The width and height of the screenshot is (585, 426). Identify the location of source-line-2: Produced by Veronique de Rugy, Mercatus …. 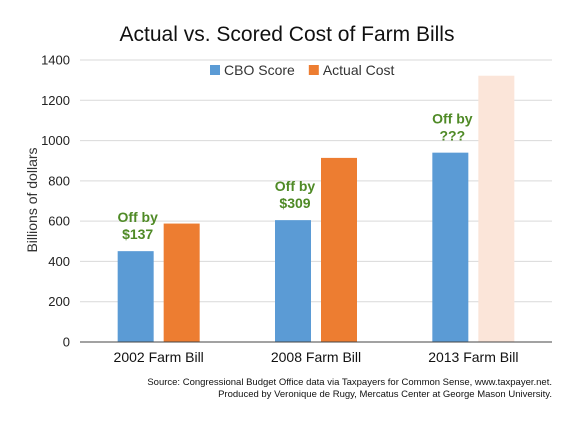
(385, 394).